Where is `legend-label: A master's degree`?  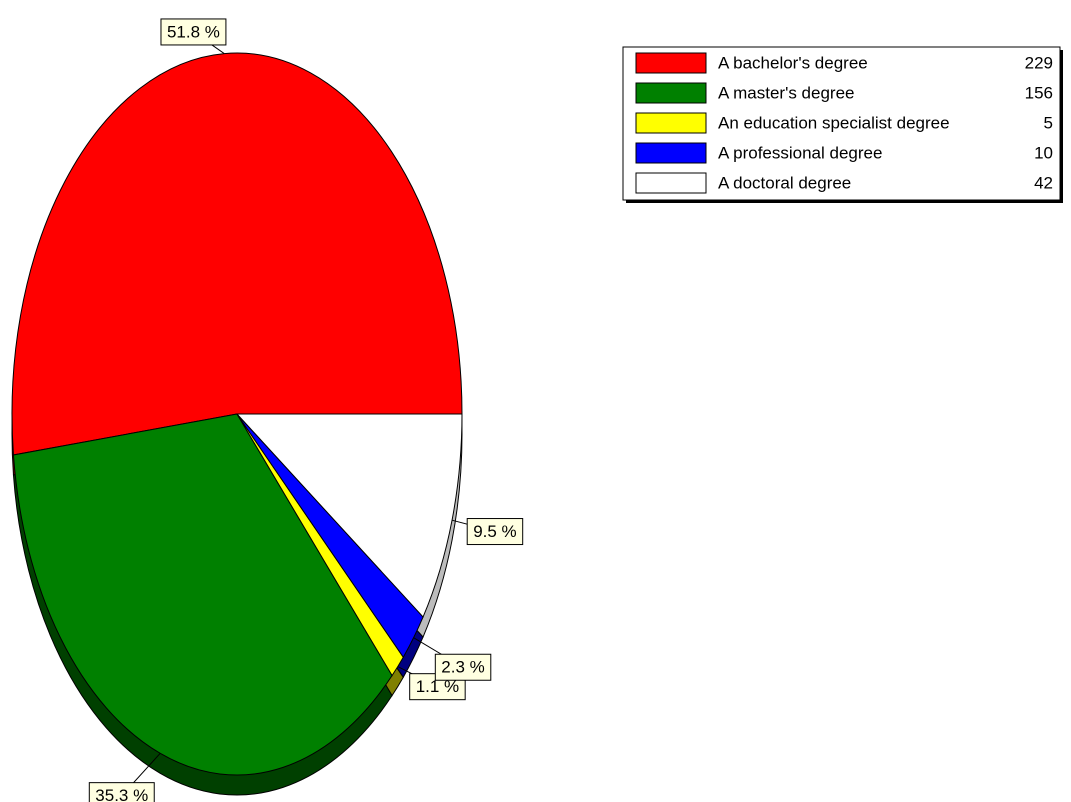
legend-label: A master's degree is located at coordinates (786, 92).